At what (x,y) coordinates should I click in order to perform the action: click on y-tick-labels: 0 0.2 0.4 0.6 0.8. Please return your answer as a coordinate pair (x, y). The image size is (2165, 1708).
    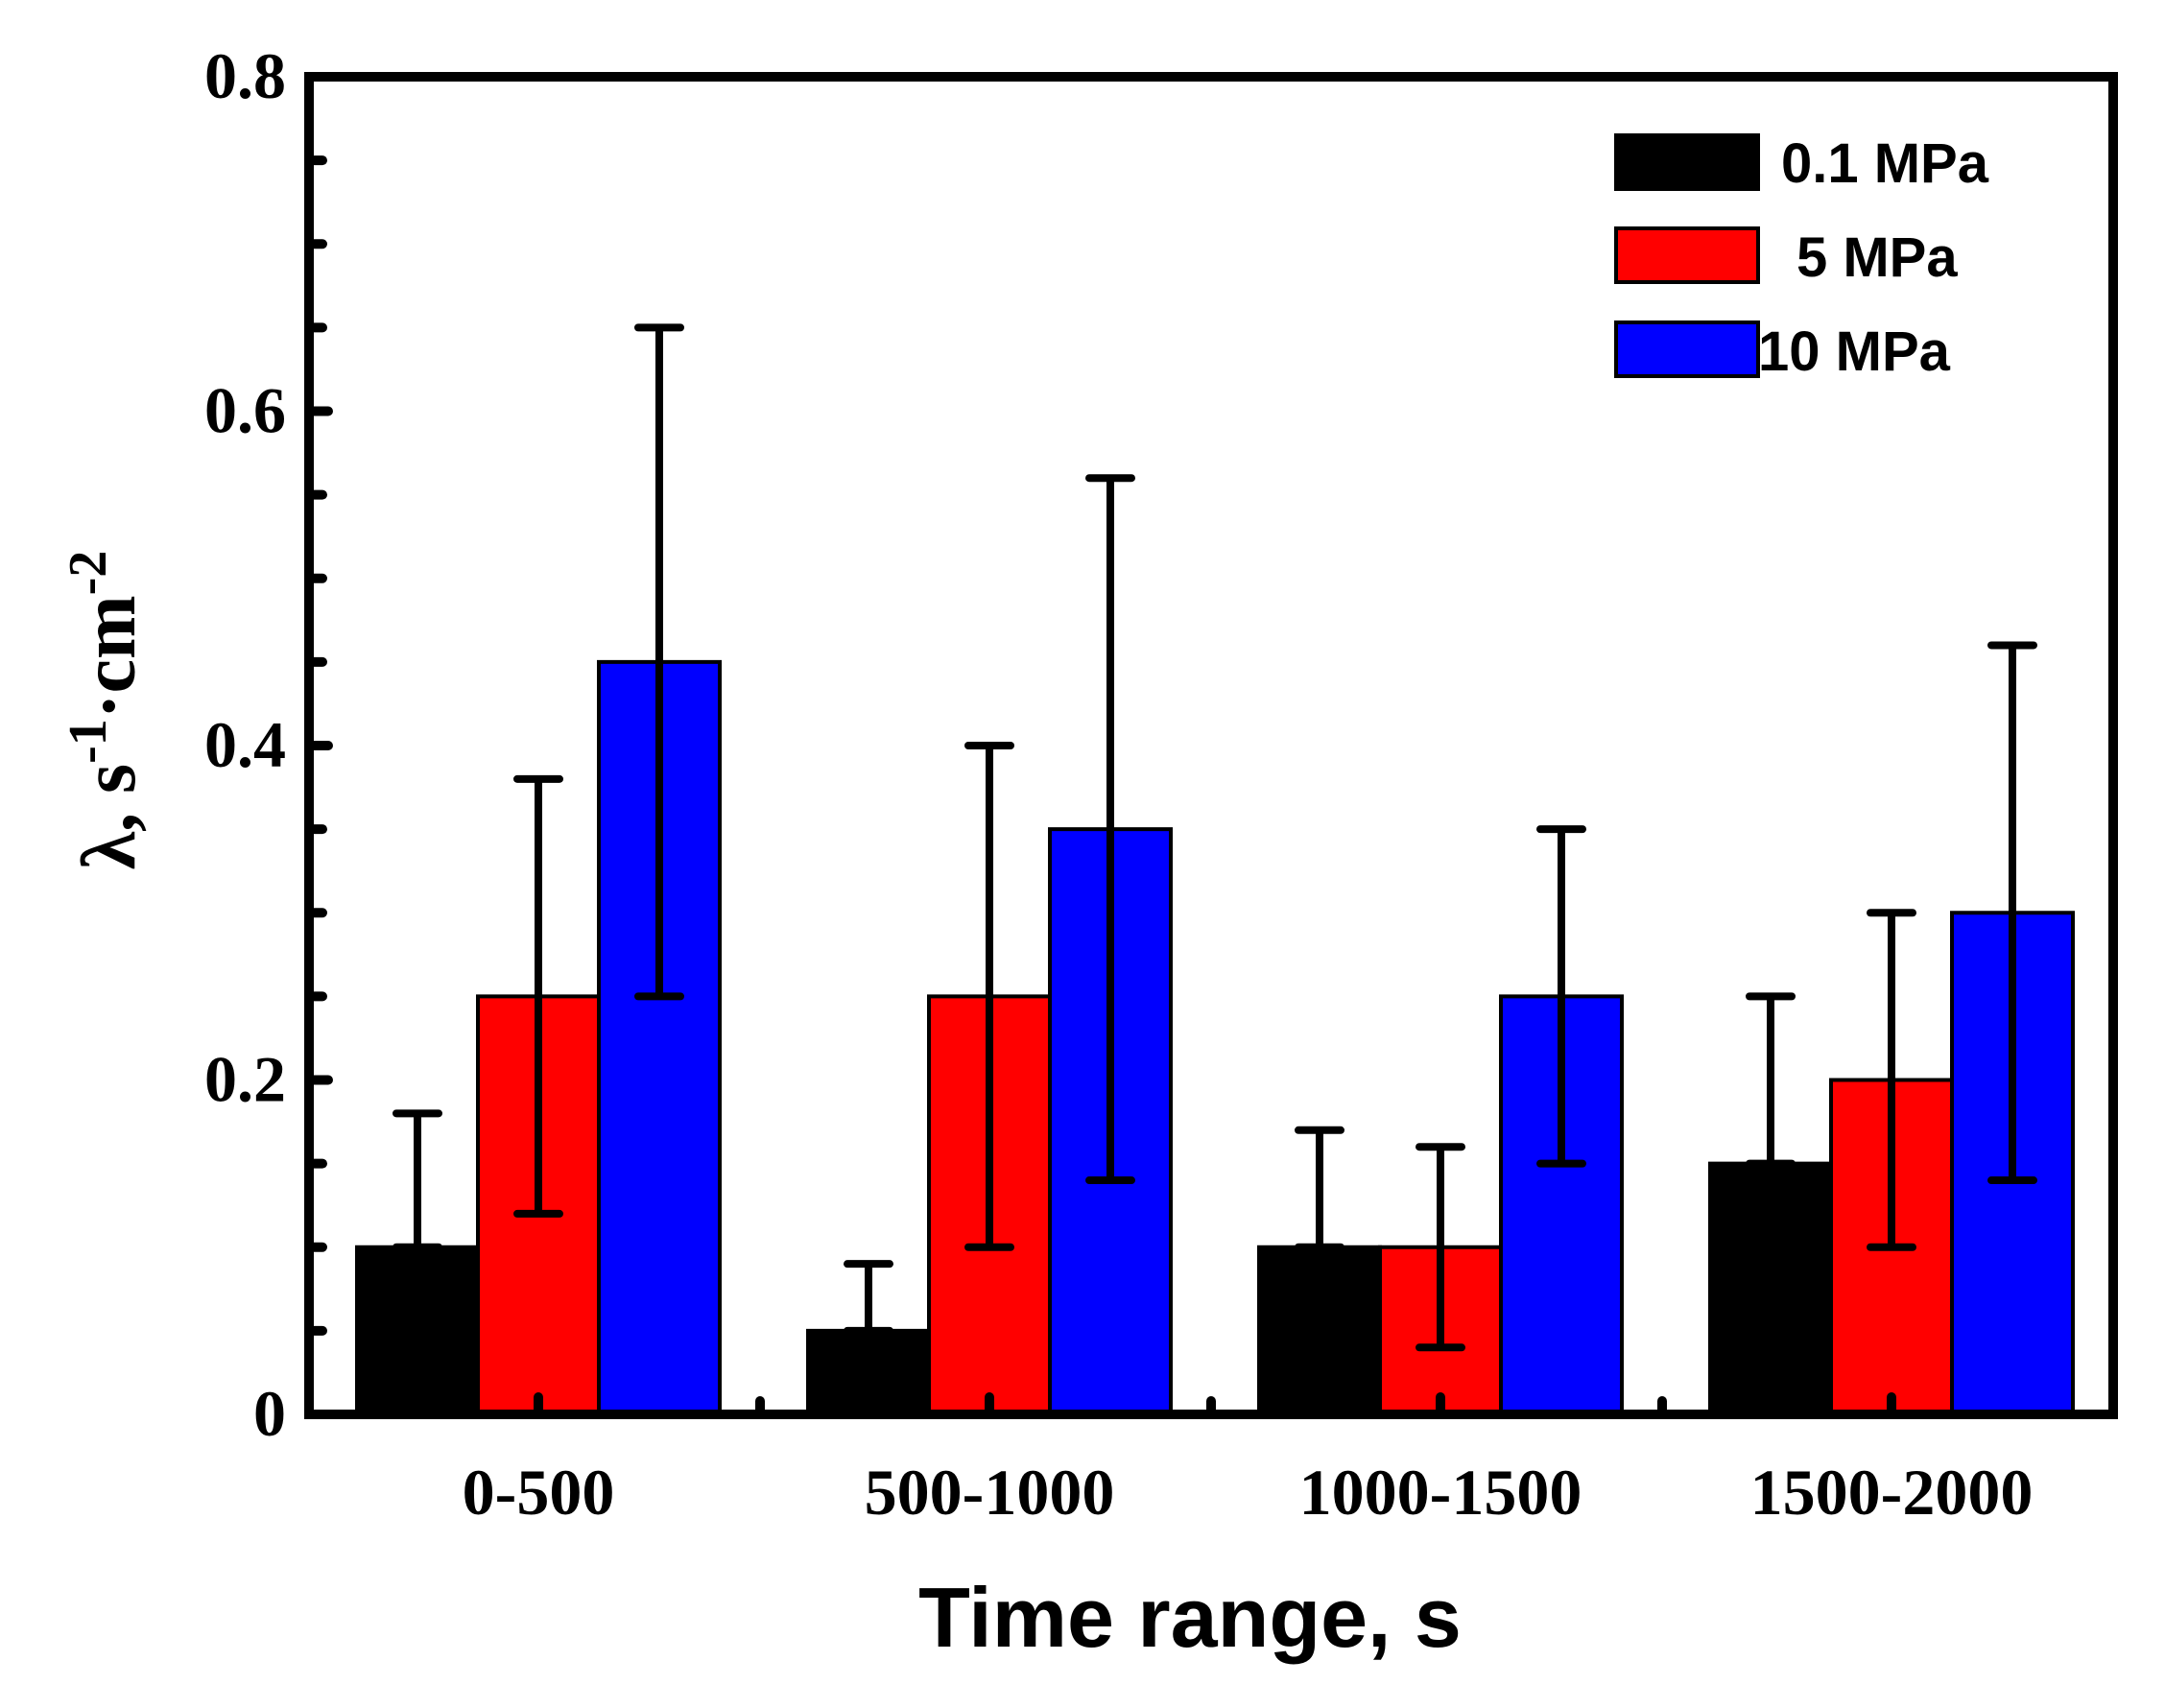
    Looking at the image, I should click on (245, 744).